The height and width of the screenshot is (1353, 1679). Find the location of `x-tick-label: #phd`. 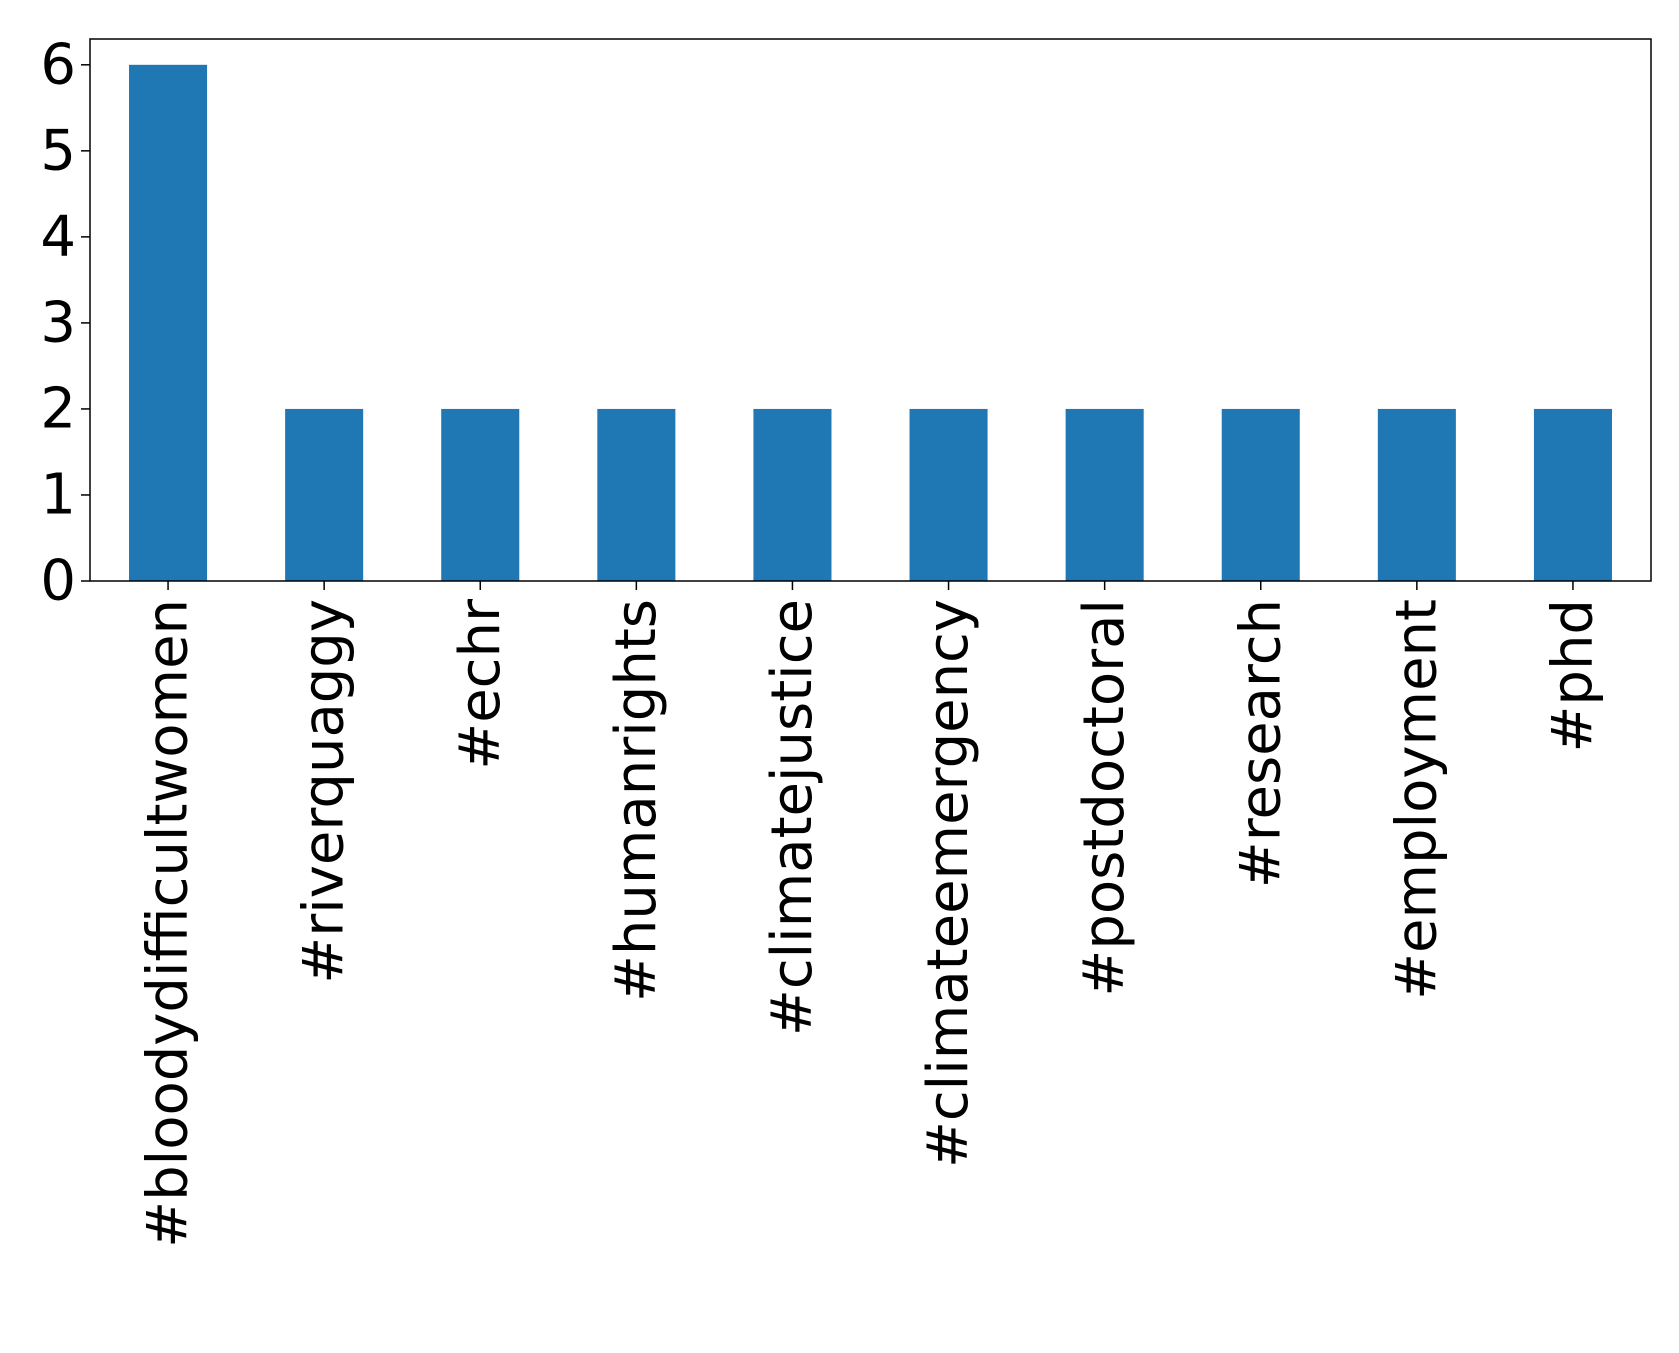

x-tick-label: #phd is located at coordinates (1572, 676).